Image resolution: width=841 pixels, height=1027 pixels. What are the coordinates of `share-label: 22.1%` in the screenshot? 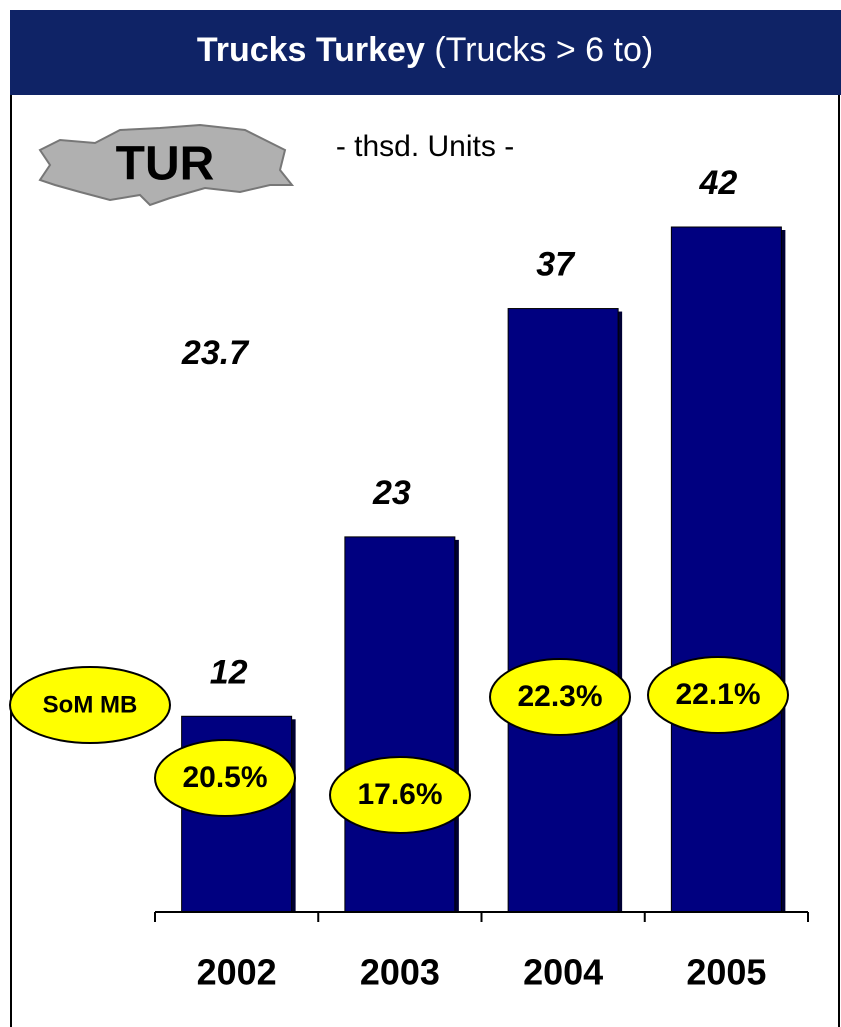 It's located at (717, 694).